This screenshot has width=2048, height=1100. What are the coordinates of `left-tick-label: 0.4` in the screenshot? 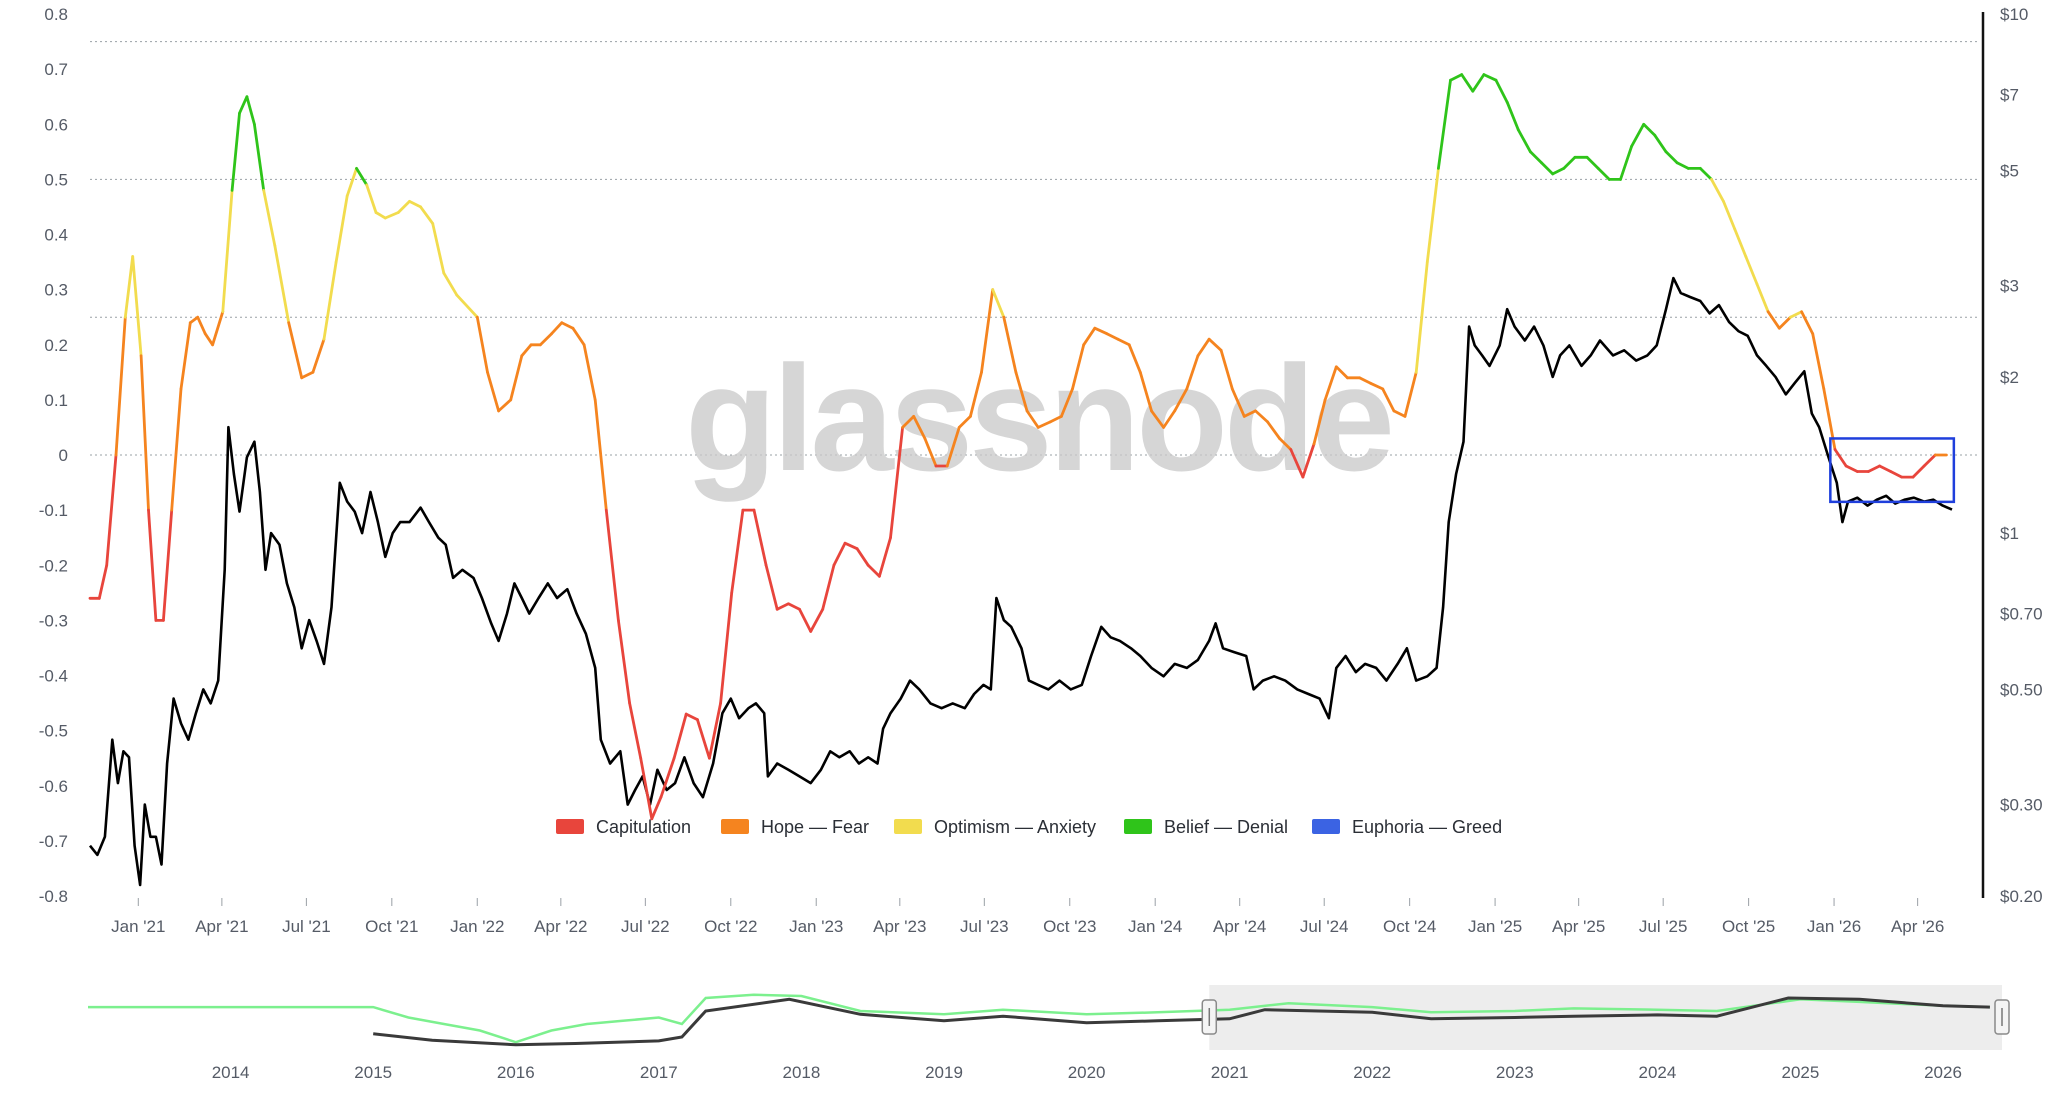 It's located at (56, 235).